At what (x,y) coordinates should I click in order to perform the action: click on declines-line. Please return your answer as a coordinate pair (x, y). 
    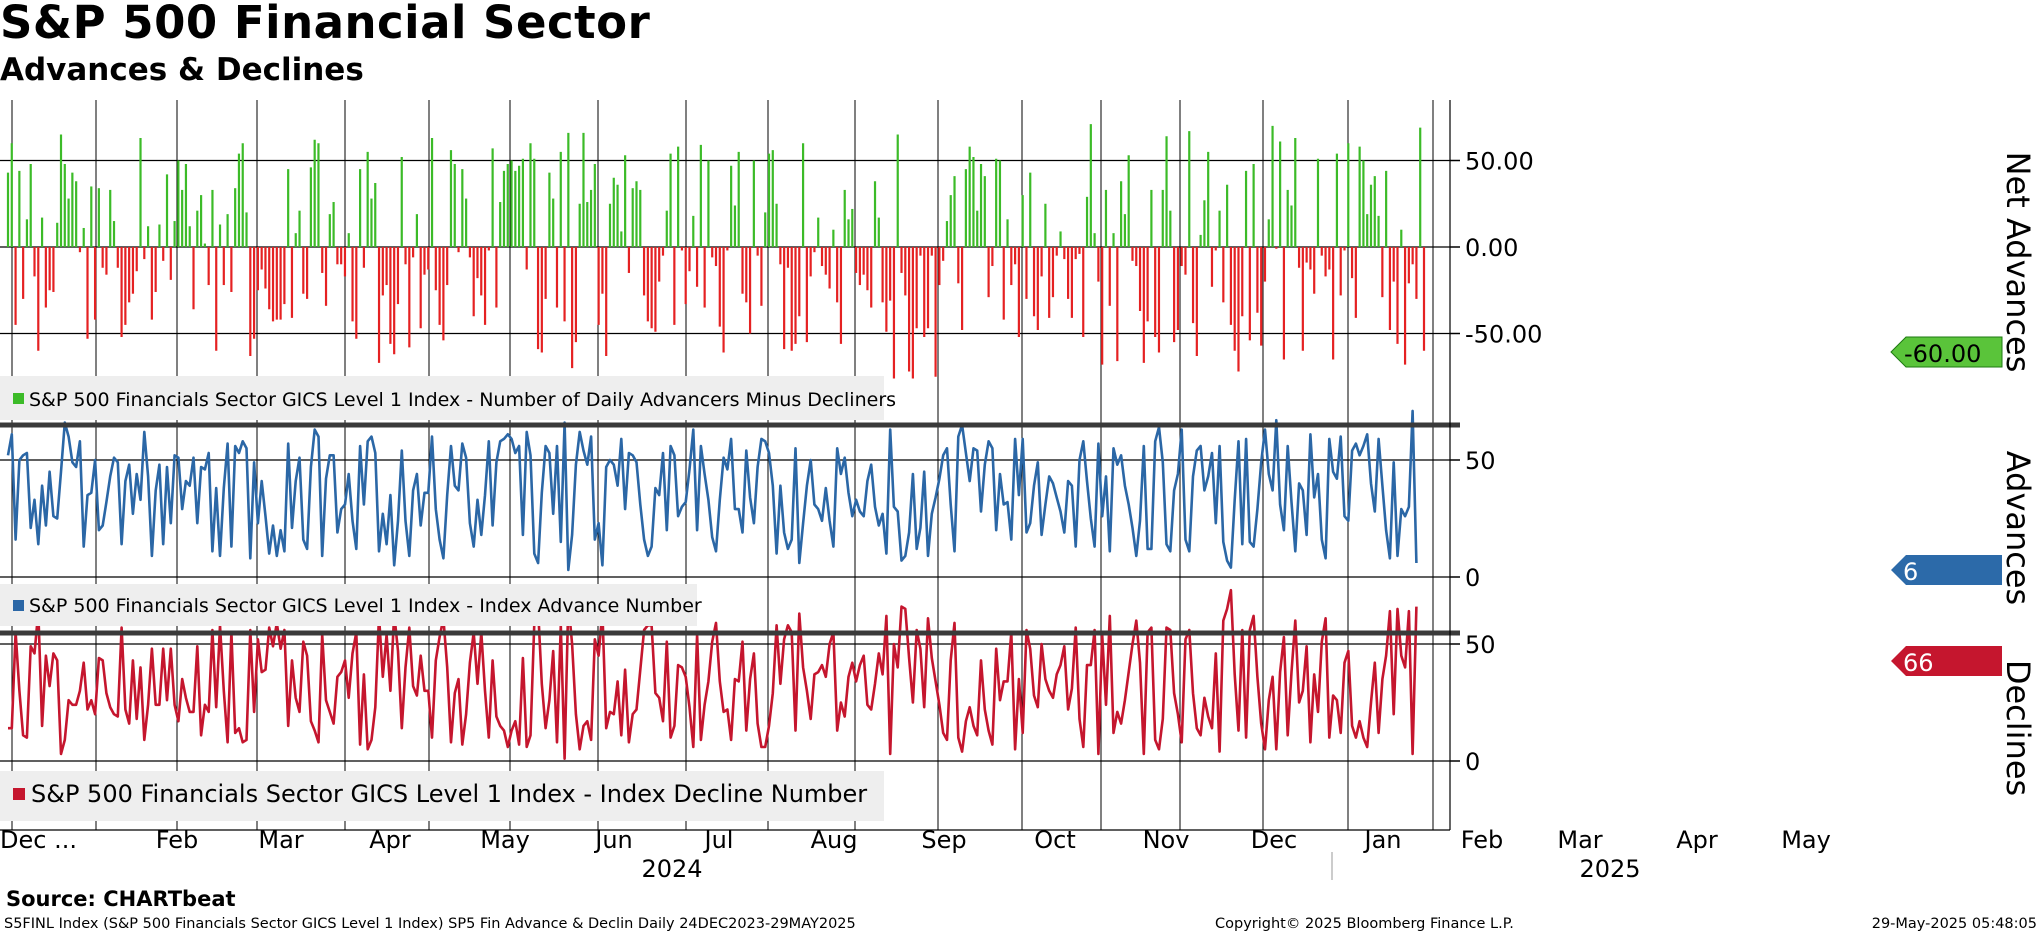
    Looking at the image, I should click on (713, 674).